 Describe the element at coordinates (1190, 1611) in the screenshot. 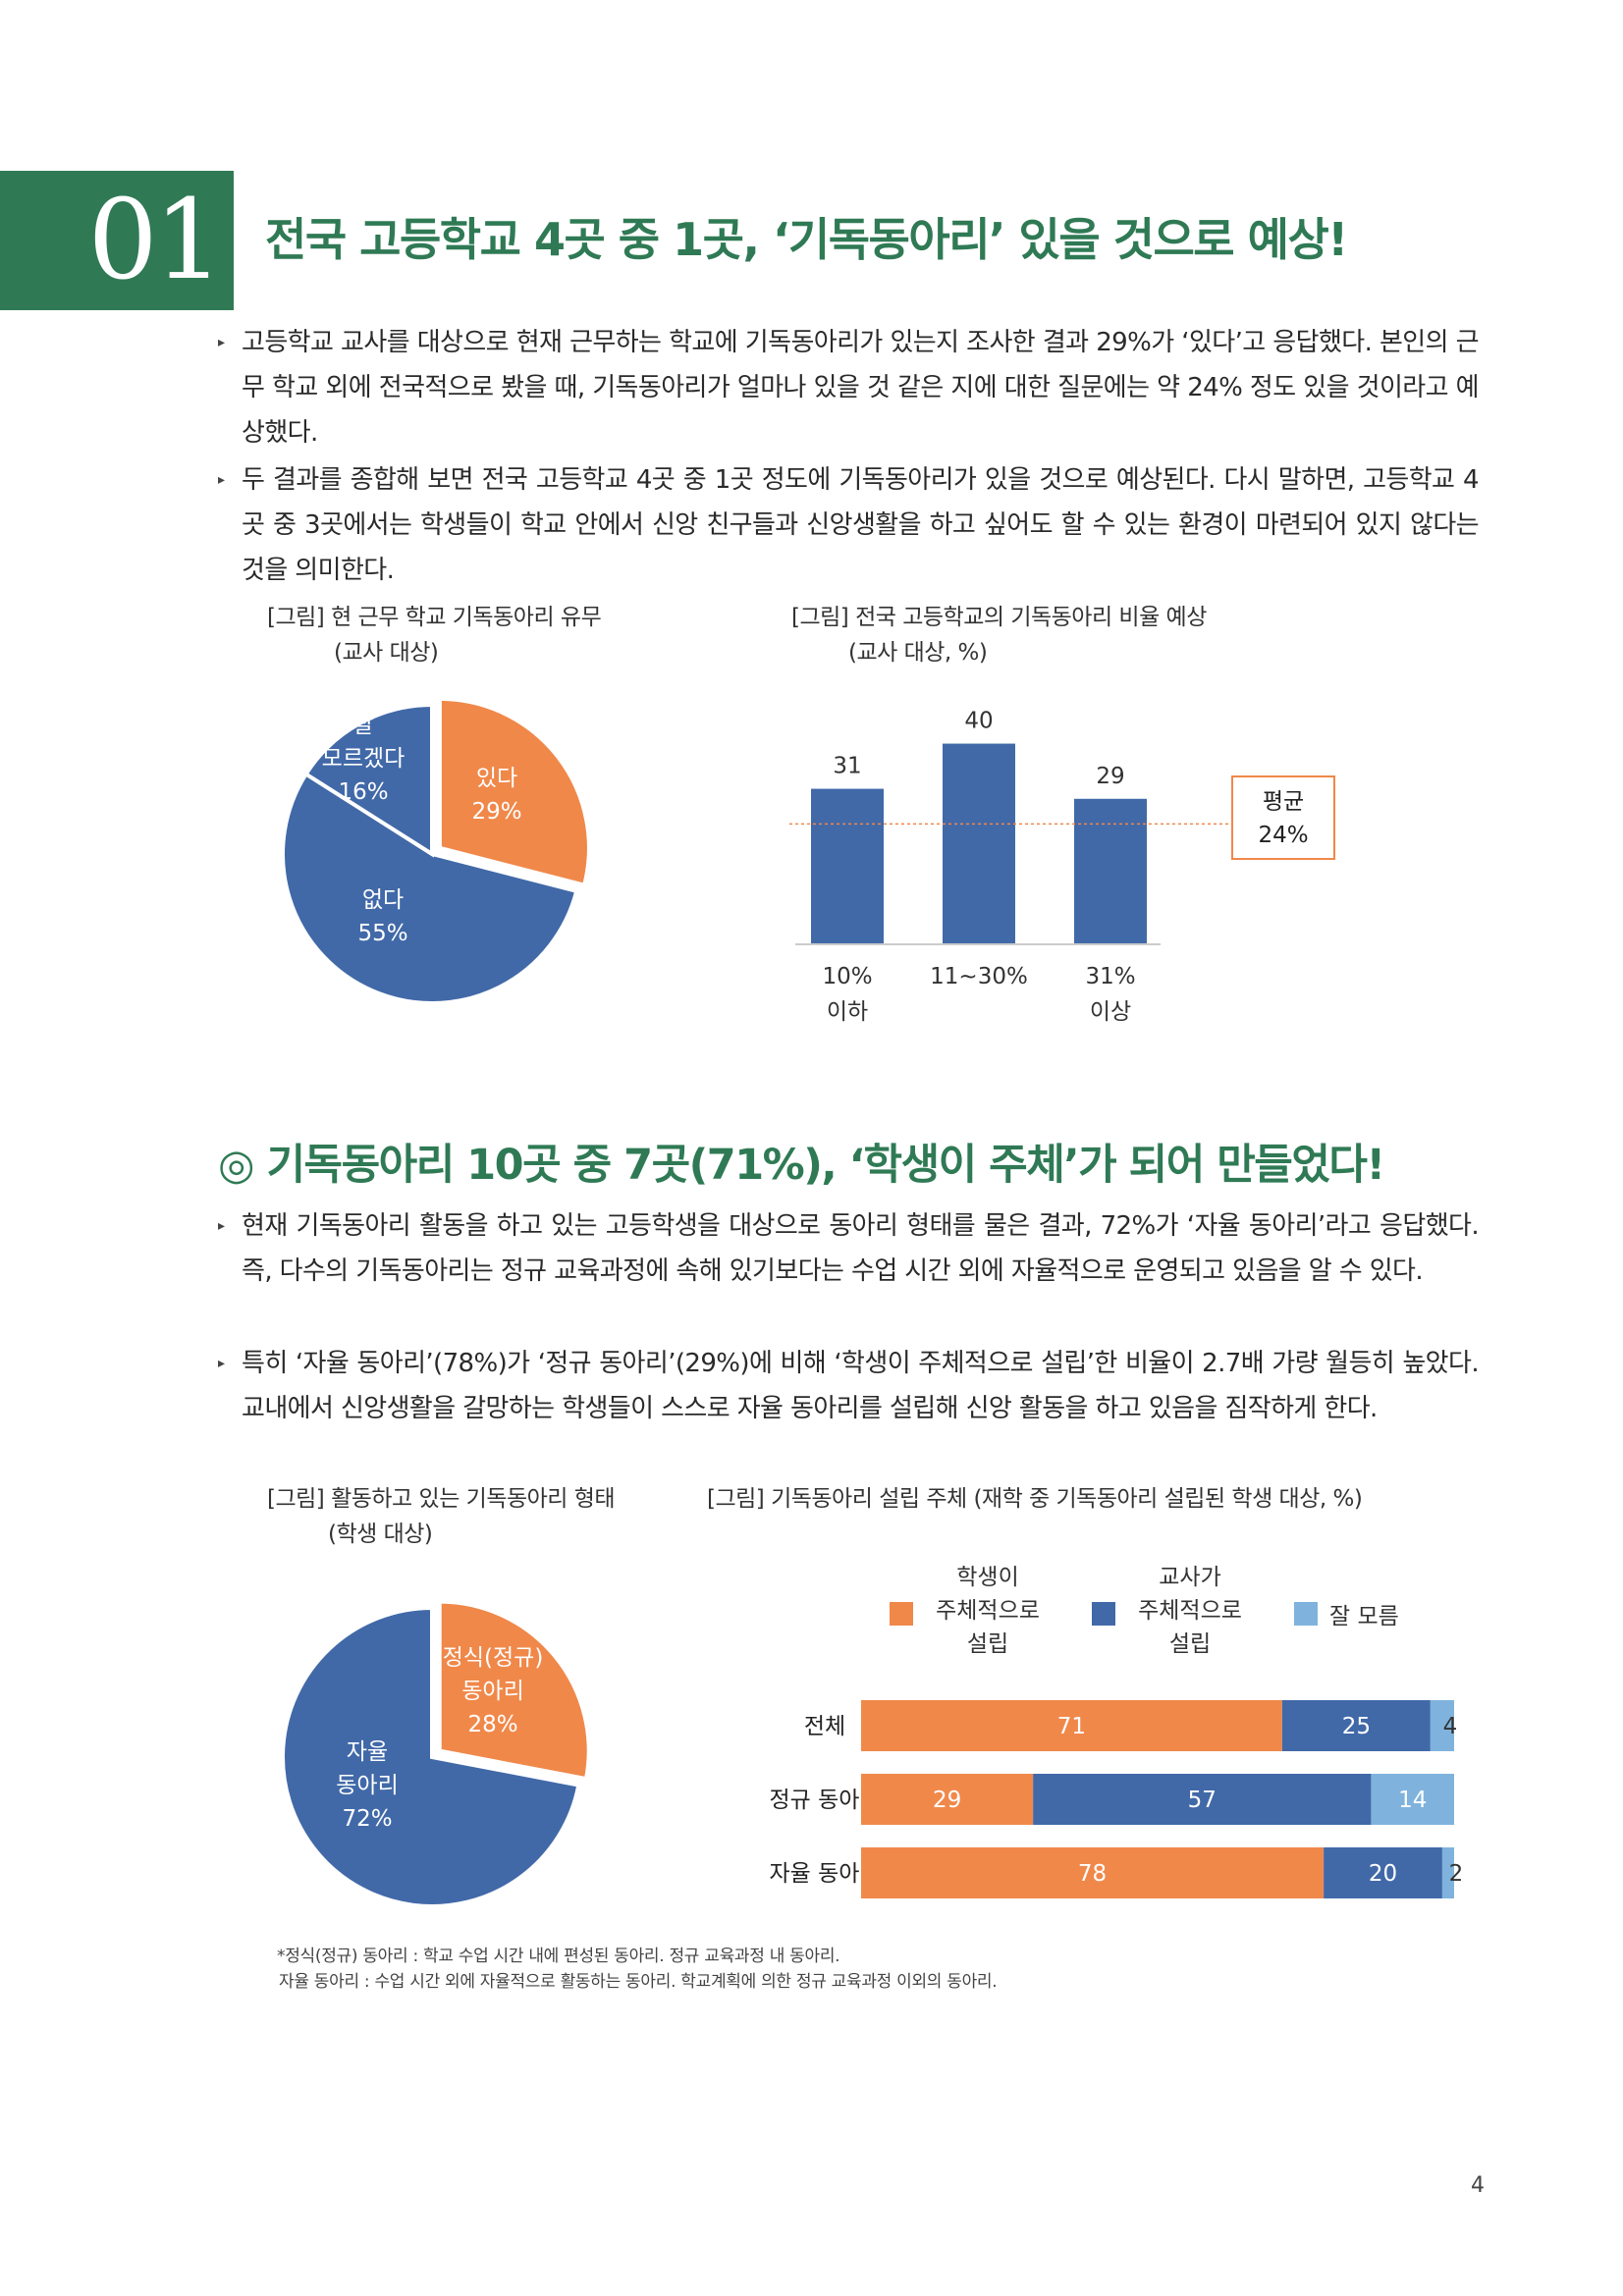

I see `legend-label: 교사가 주체적으로 설립` at that location.